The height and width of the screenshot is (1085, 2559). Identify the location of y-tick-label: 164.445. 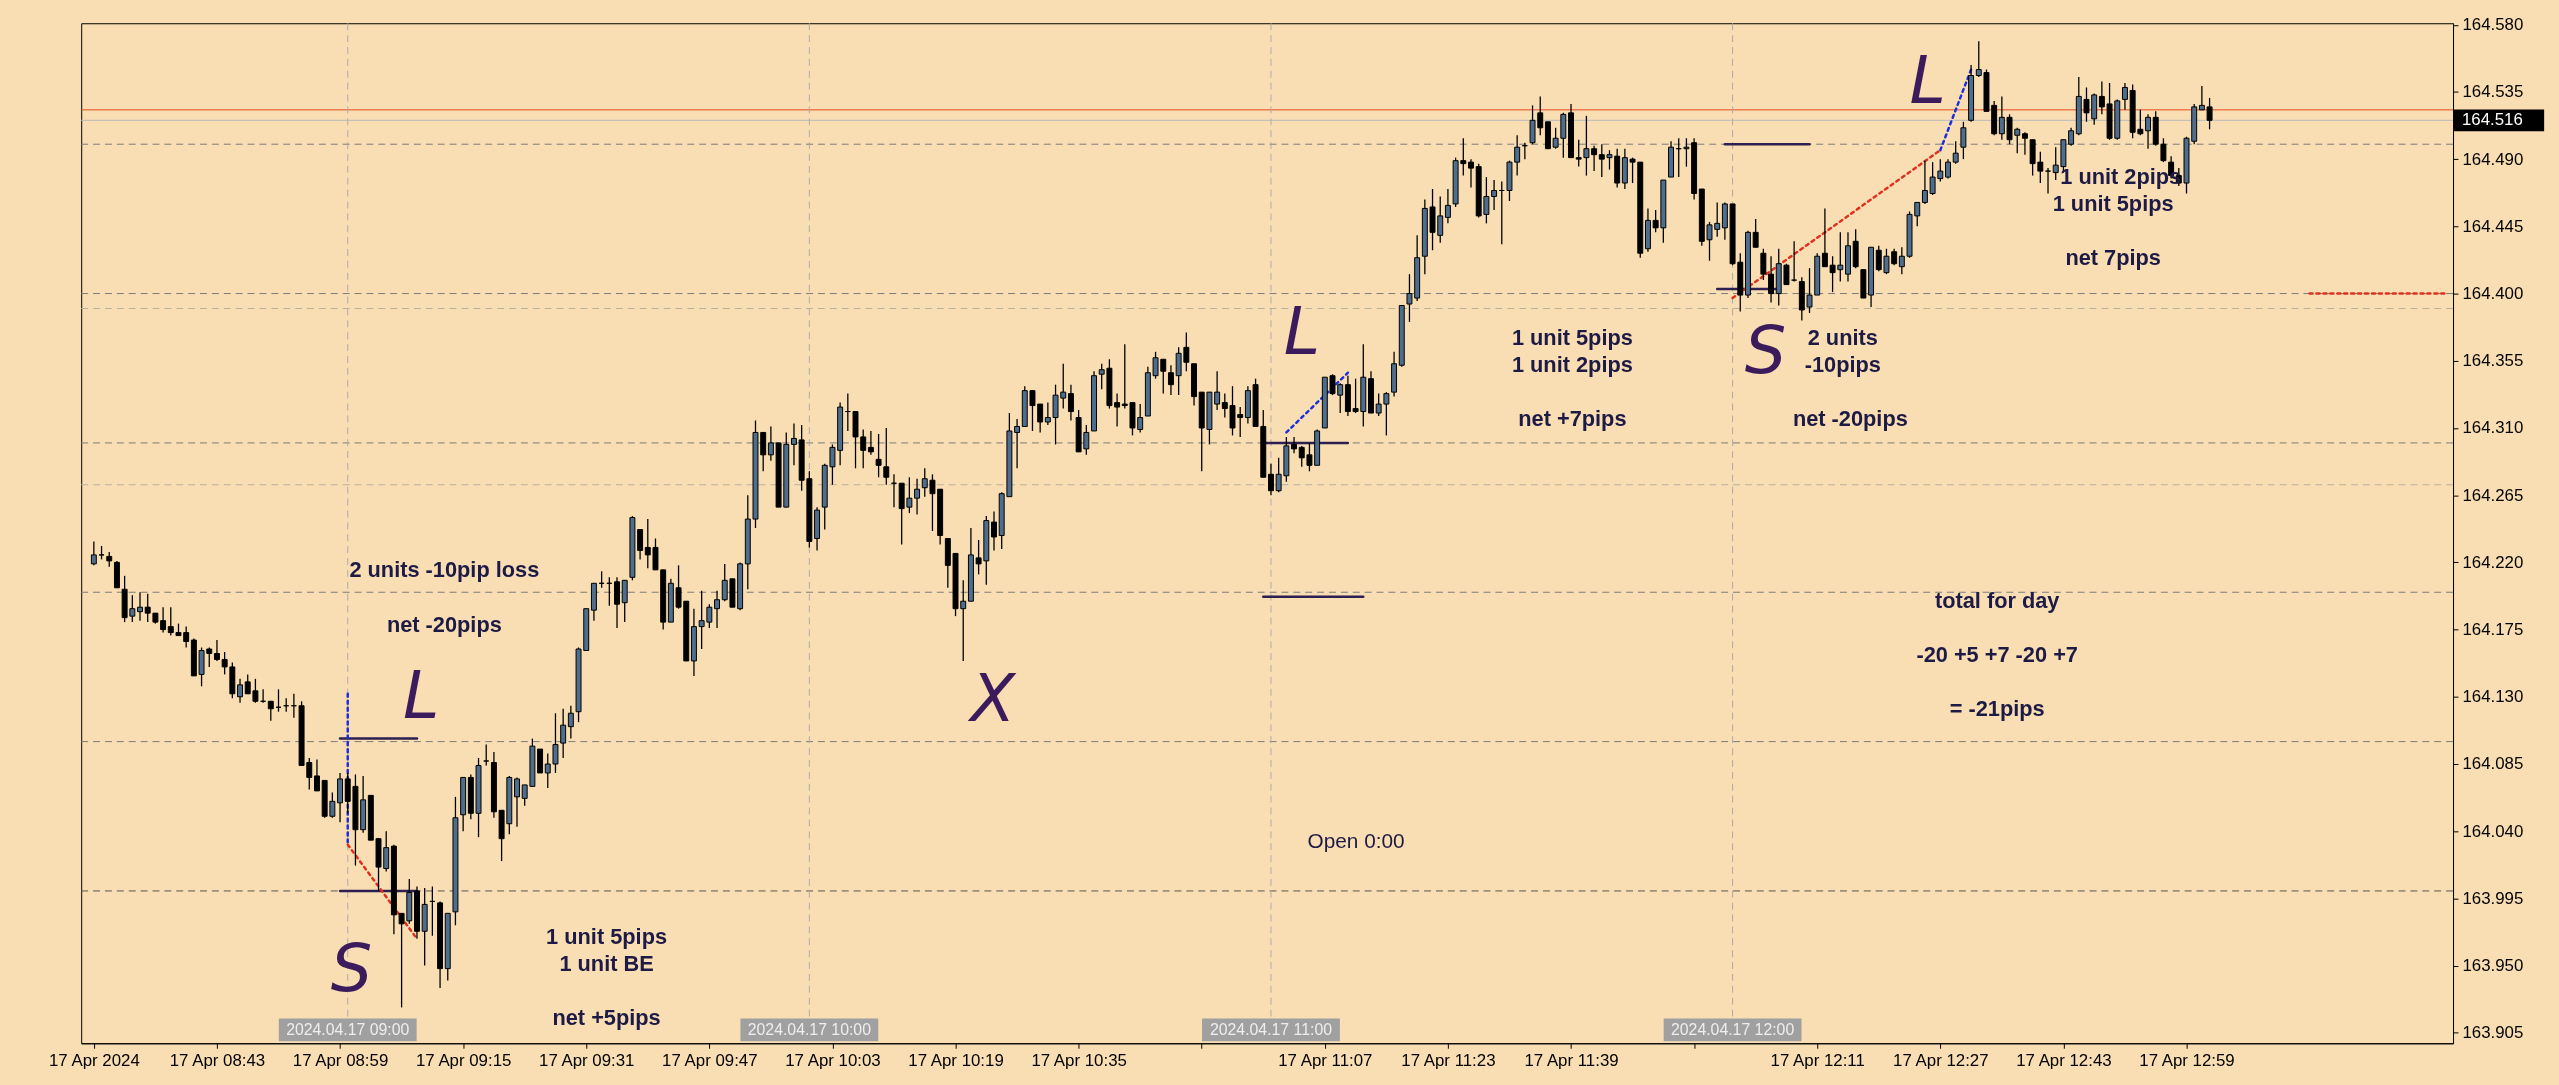
(2493, 226).